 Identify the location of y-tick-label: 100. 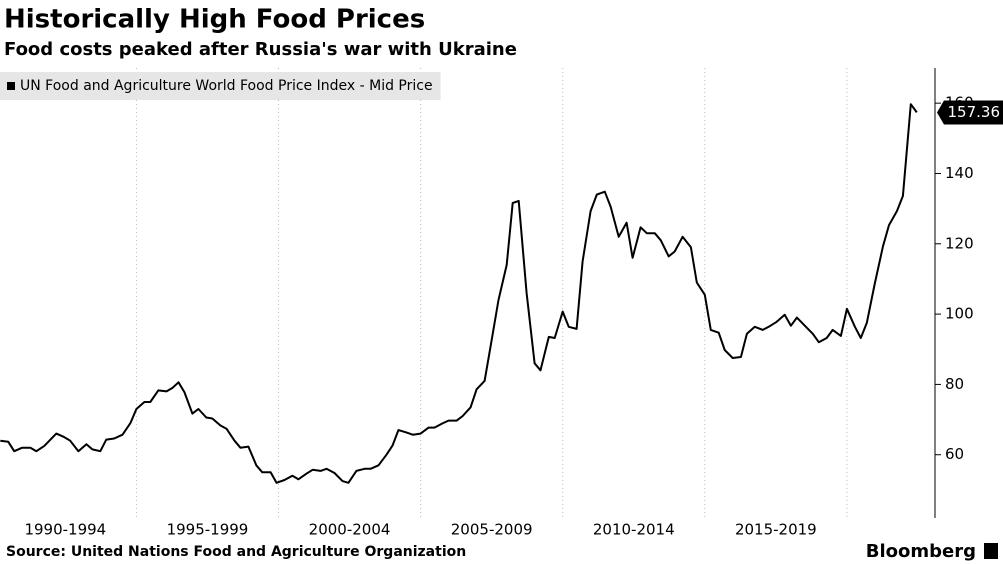
(959, 314).